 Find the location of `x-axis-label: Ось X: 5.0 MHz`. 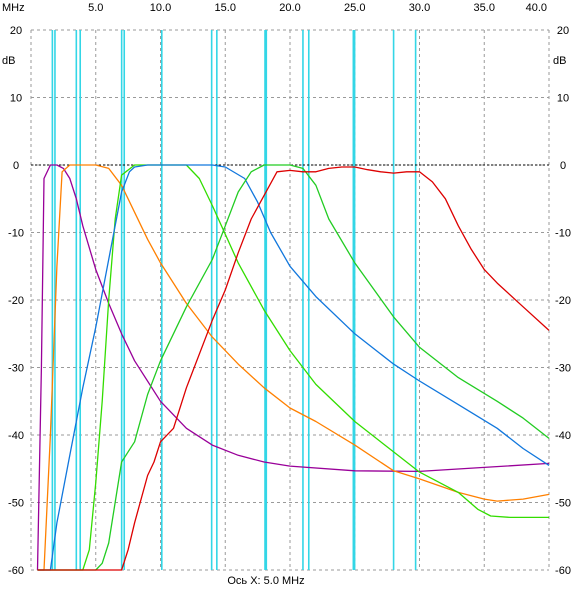

x-axis-label: Ось X: 5.0 MHz is located at coordinates (265, 581).